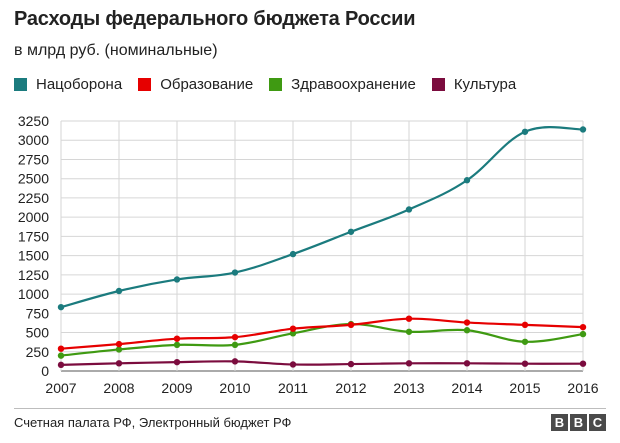  Describe the element at coordinates (38, 313) in the screenshot. I see `y-tick-label: 750` at that location.